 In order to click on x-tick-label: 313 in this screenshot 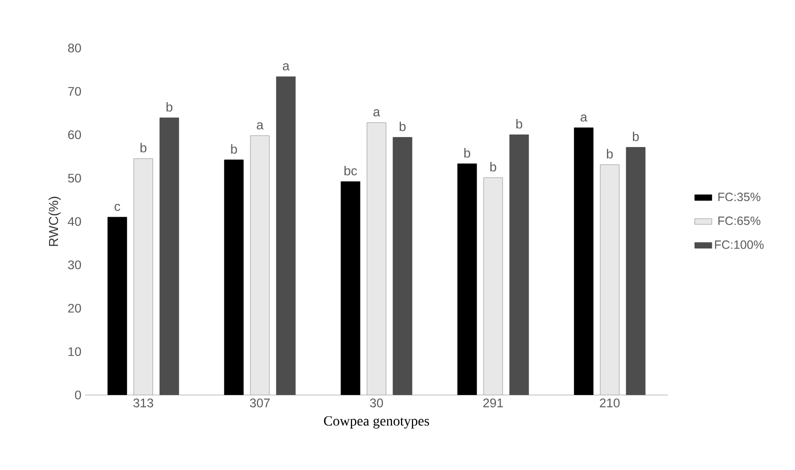, I will do `click(143, 403)`.